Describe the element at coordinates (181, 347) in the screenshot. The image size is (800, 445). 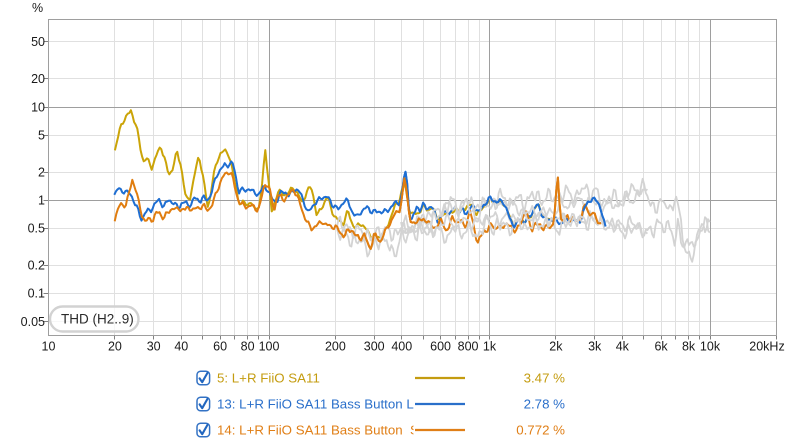
I see `svg-text: 40` at that location.